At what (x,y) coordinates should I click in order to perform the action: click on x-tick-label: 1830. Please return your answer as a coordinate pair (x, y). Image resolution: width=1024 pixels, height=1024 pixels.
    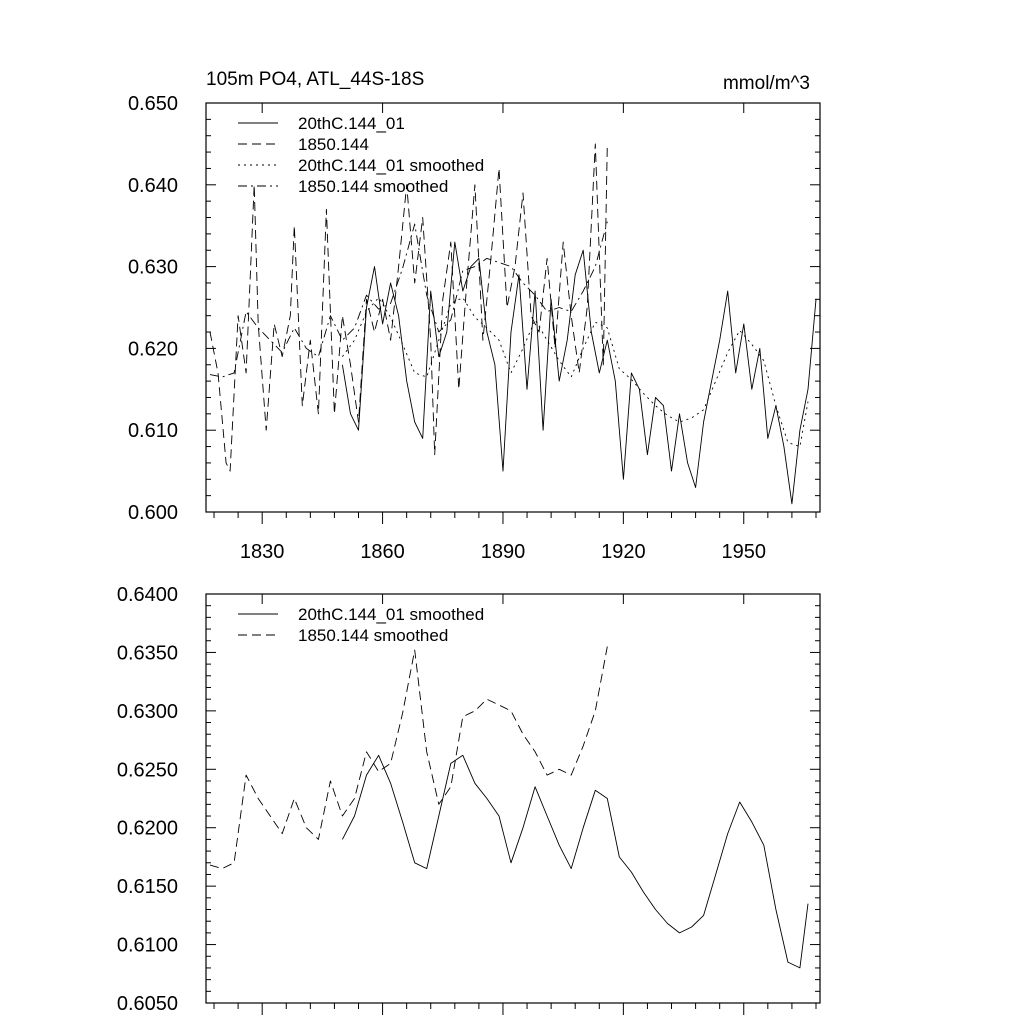
    Looking at the image, I should click on (262, 552).